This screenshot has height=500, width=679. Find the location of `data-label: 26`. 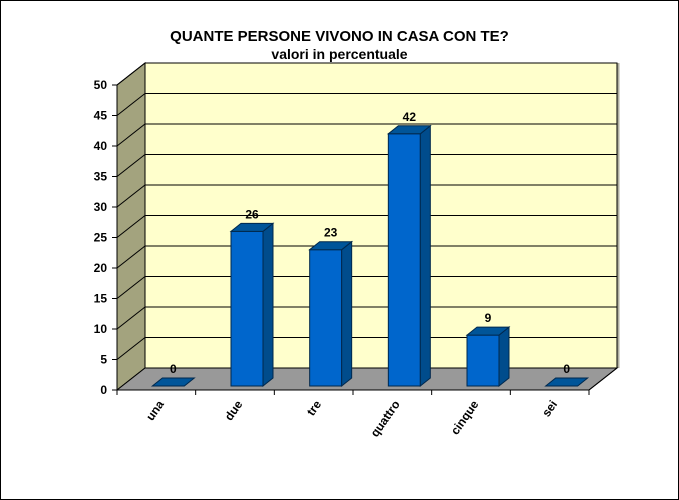

data-label: 26 is located at coordinates (252, 214).